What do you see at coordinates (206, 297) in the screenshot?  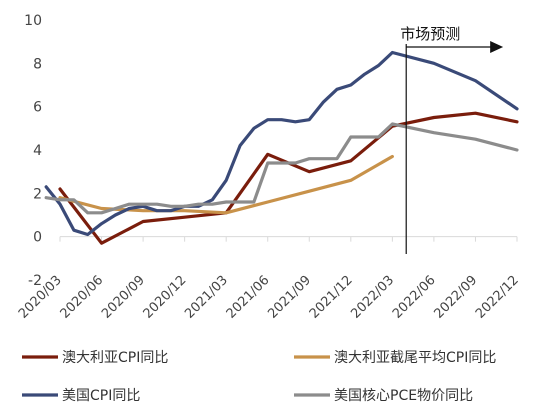 I see `x-tick-label: 2021/03` at bounding box center [206, 297].